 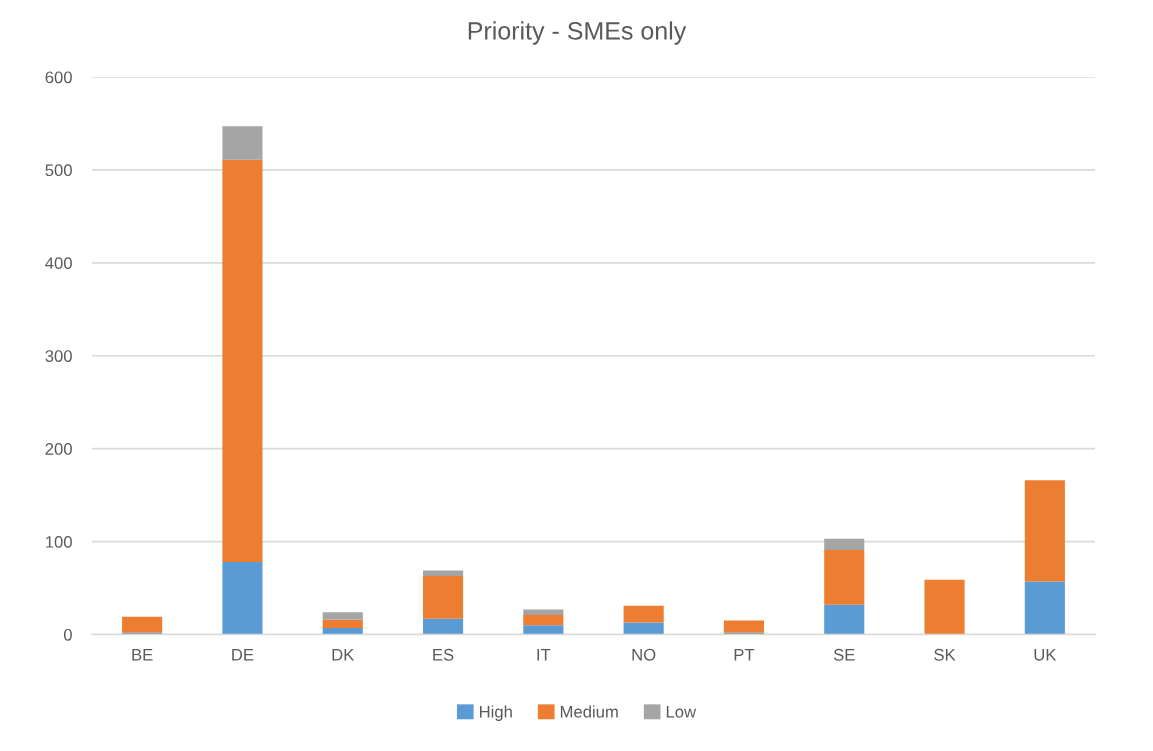 I want to click on x-tick-label: BE, so click(x=142, y=655).